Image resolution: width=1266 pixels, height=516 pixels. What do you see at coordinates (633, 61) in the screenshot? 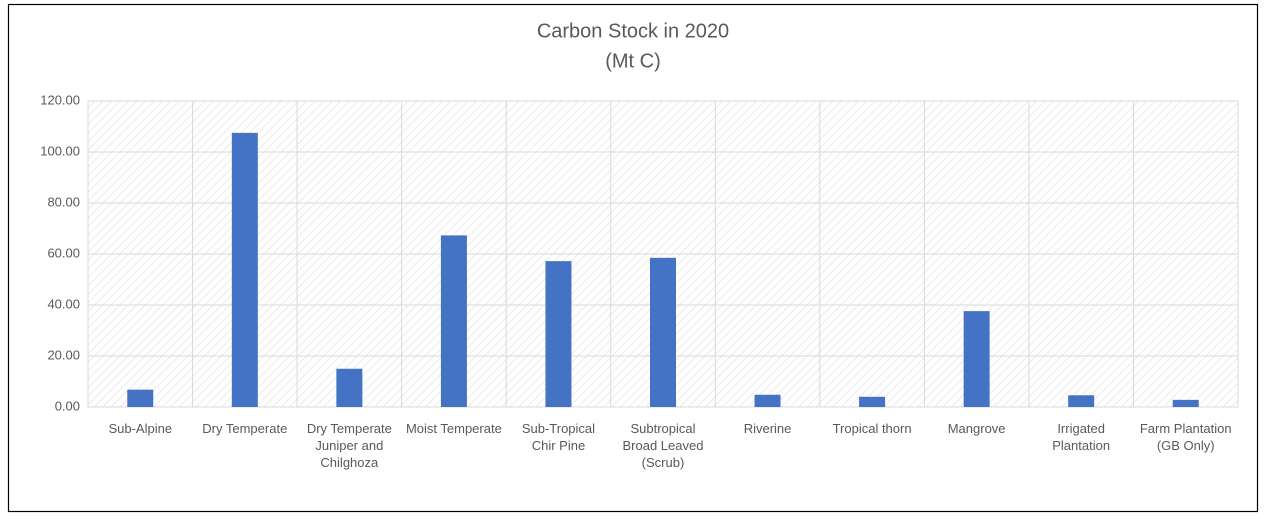
I see `chart-subtitle: (Mt C)` at bounding box center [633, 61].